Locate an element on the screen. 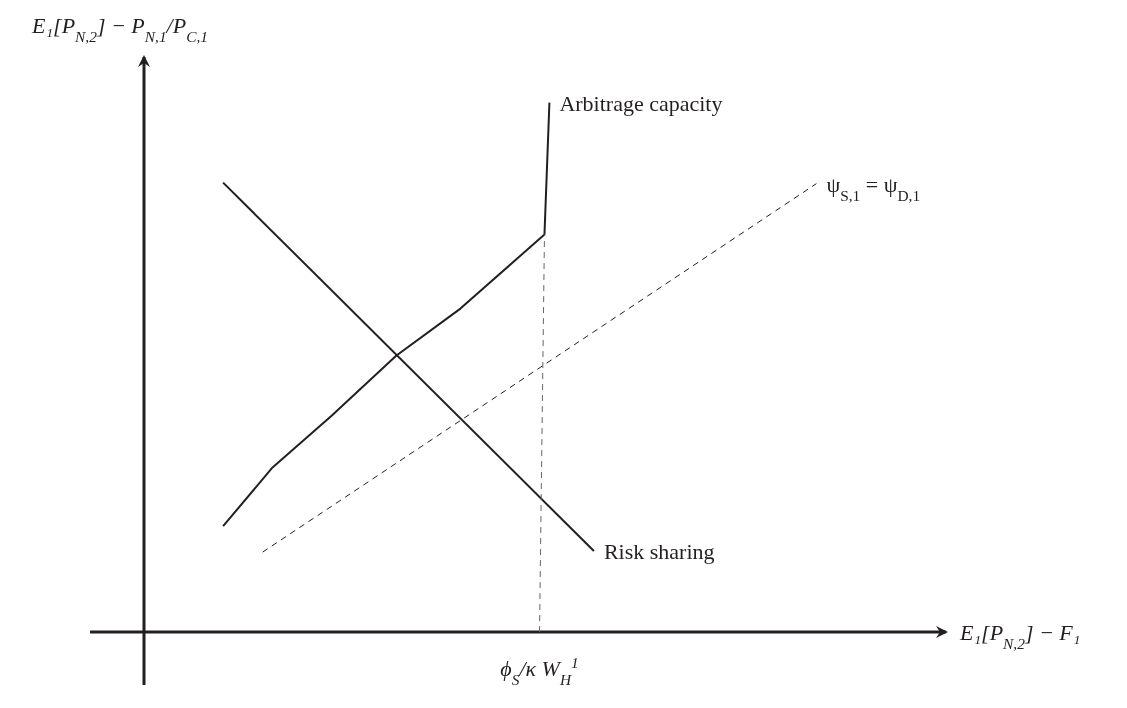 The height and width of the screenshot is (708, 1127). series-label: ψ$_{S,1}$ = ψ$_{D,1}$ is located at coordinates (873, 187).